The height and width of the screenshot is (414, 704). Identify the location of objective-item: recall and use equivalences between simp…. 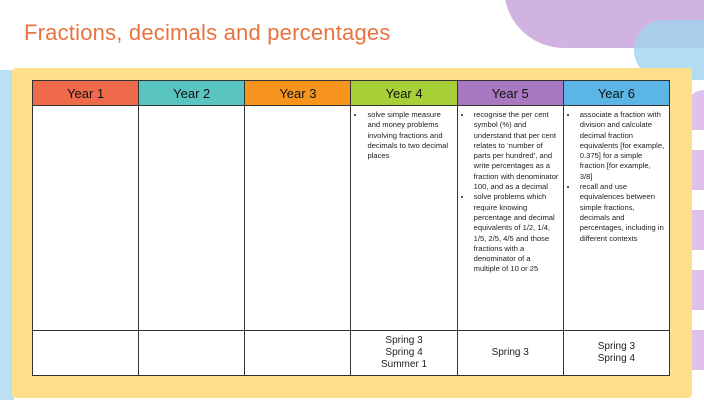
(621, 213).